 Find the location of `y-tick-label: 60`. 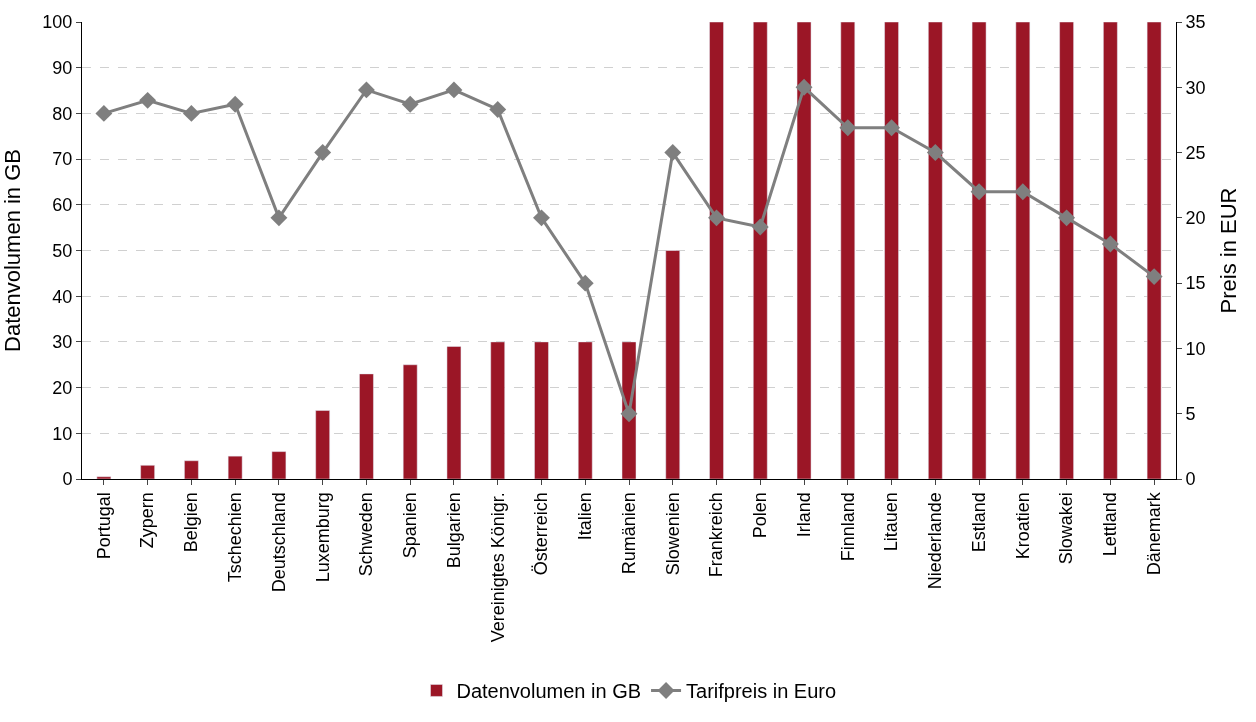

y-tick-label: 60 is located at coordinates (62, 205).